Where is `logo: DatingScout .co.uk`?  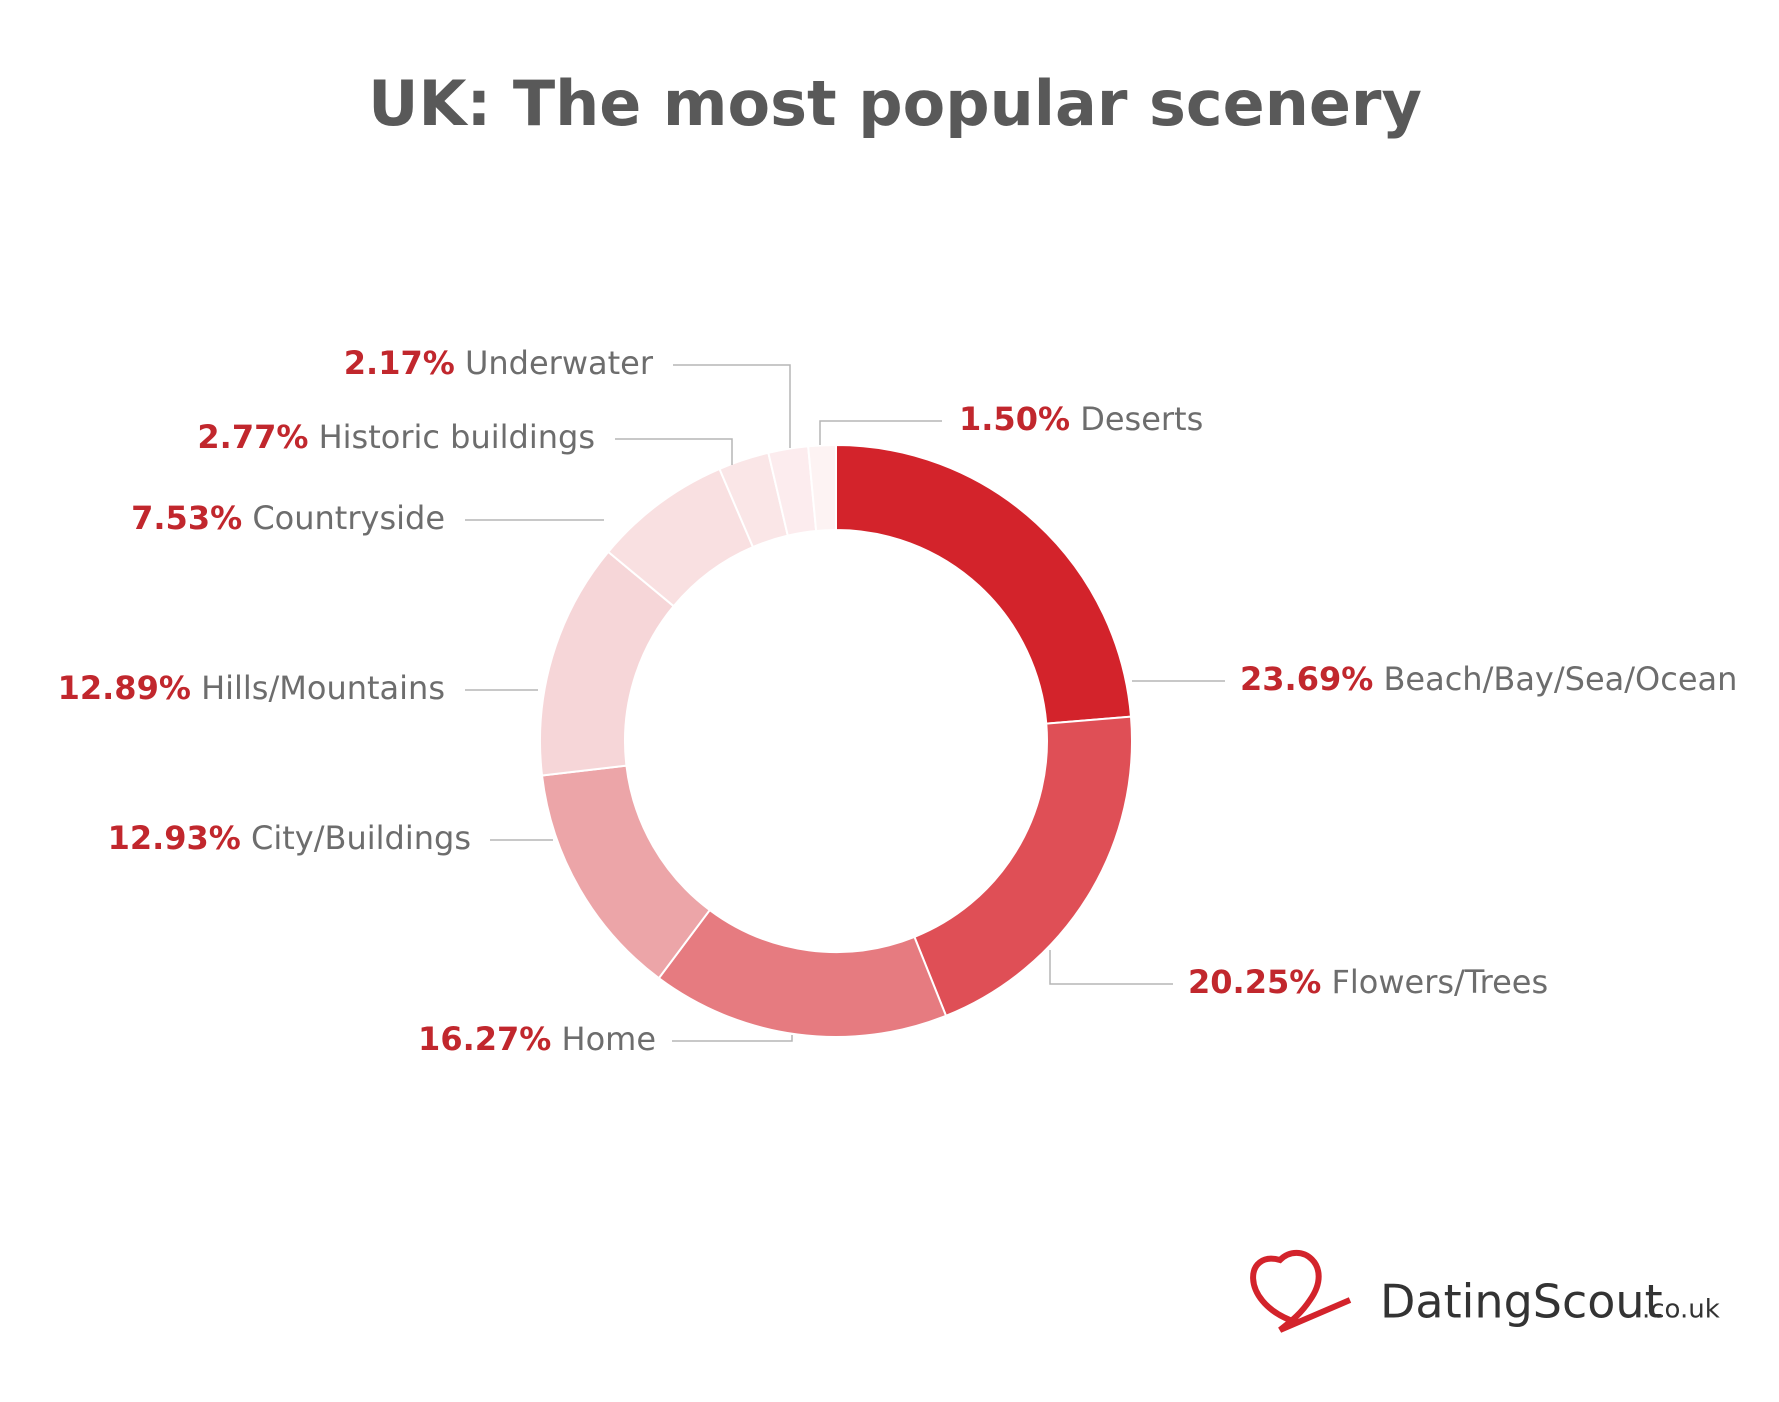
logo: DatingScout .co.uk is located at coordinates (1485, 1291).